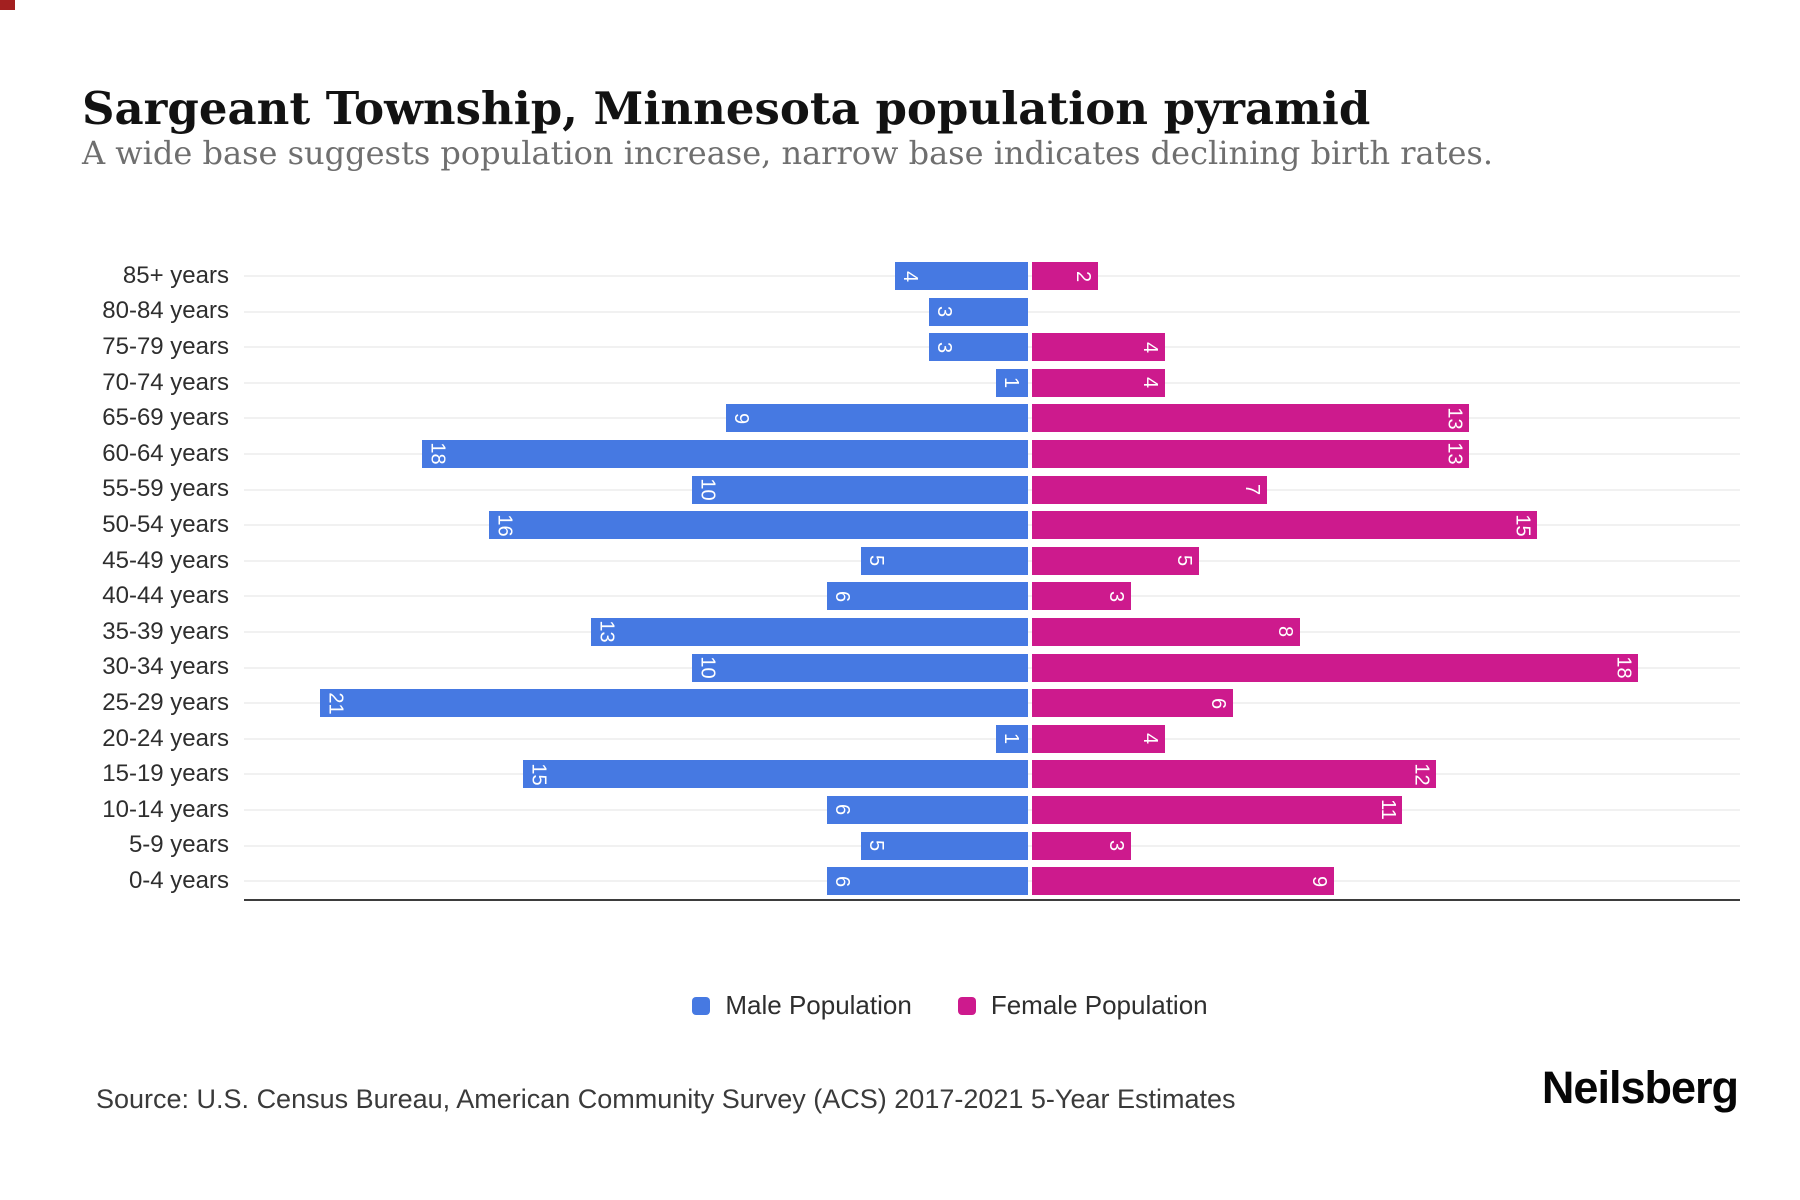 The height and width of the screenshot is (1200, 1800). I want to click on male-bar-value-box: 3, so click(944, 347).